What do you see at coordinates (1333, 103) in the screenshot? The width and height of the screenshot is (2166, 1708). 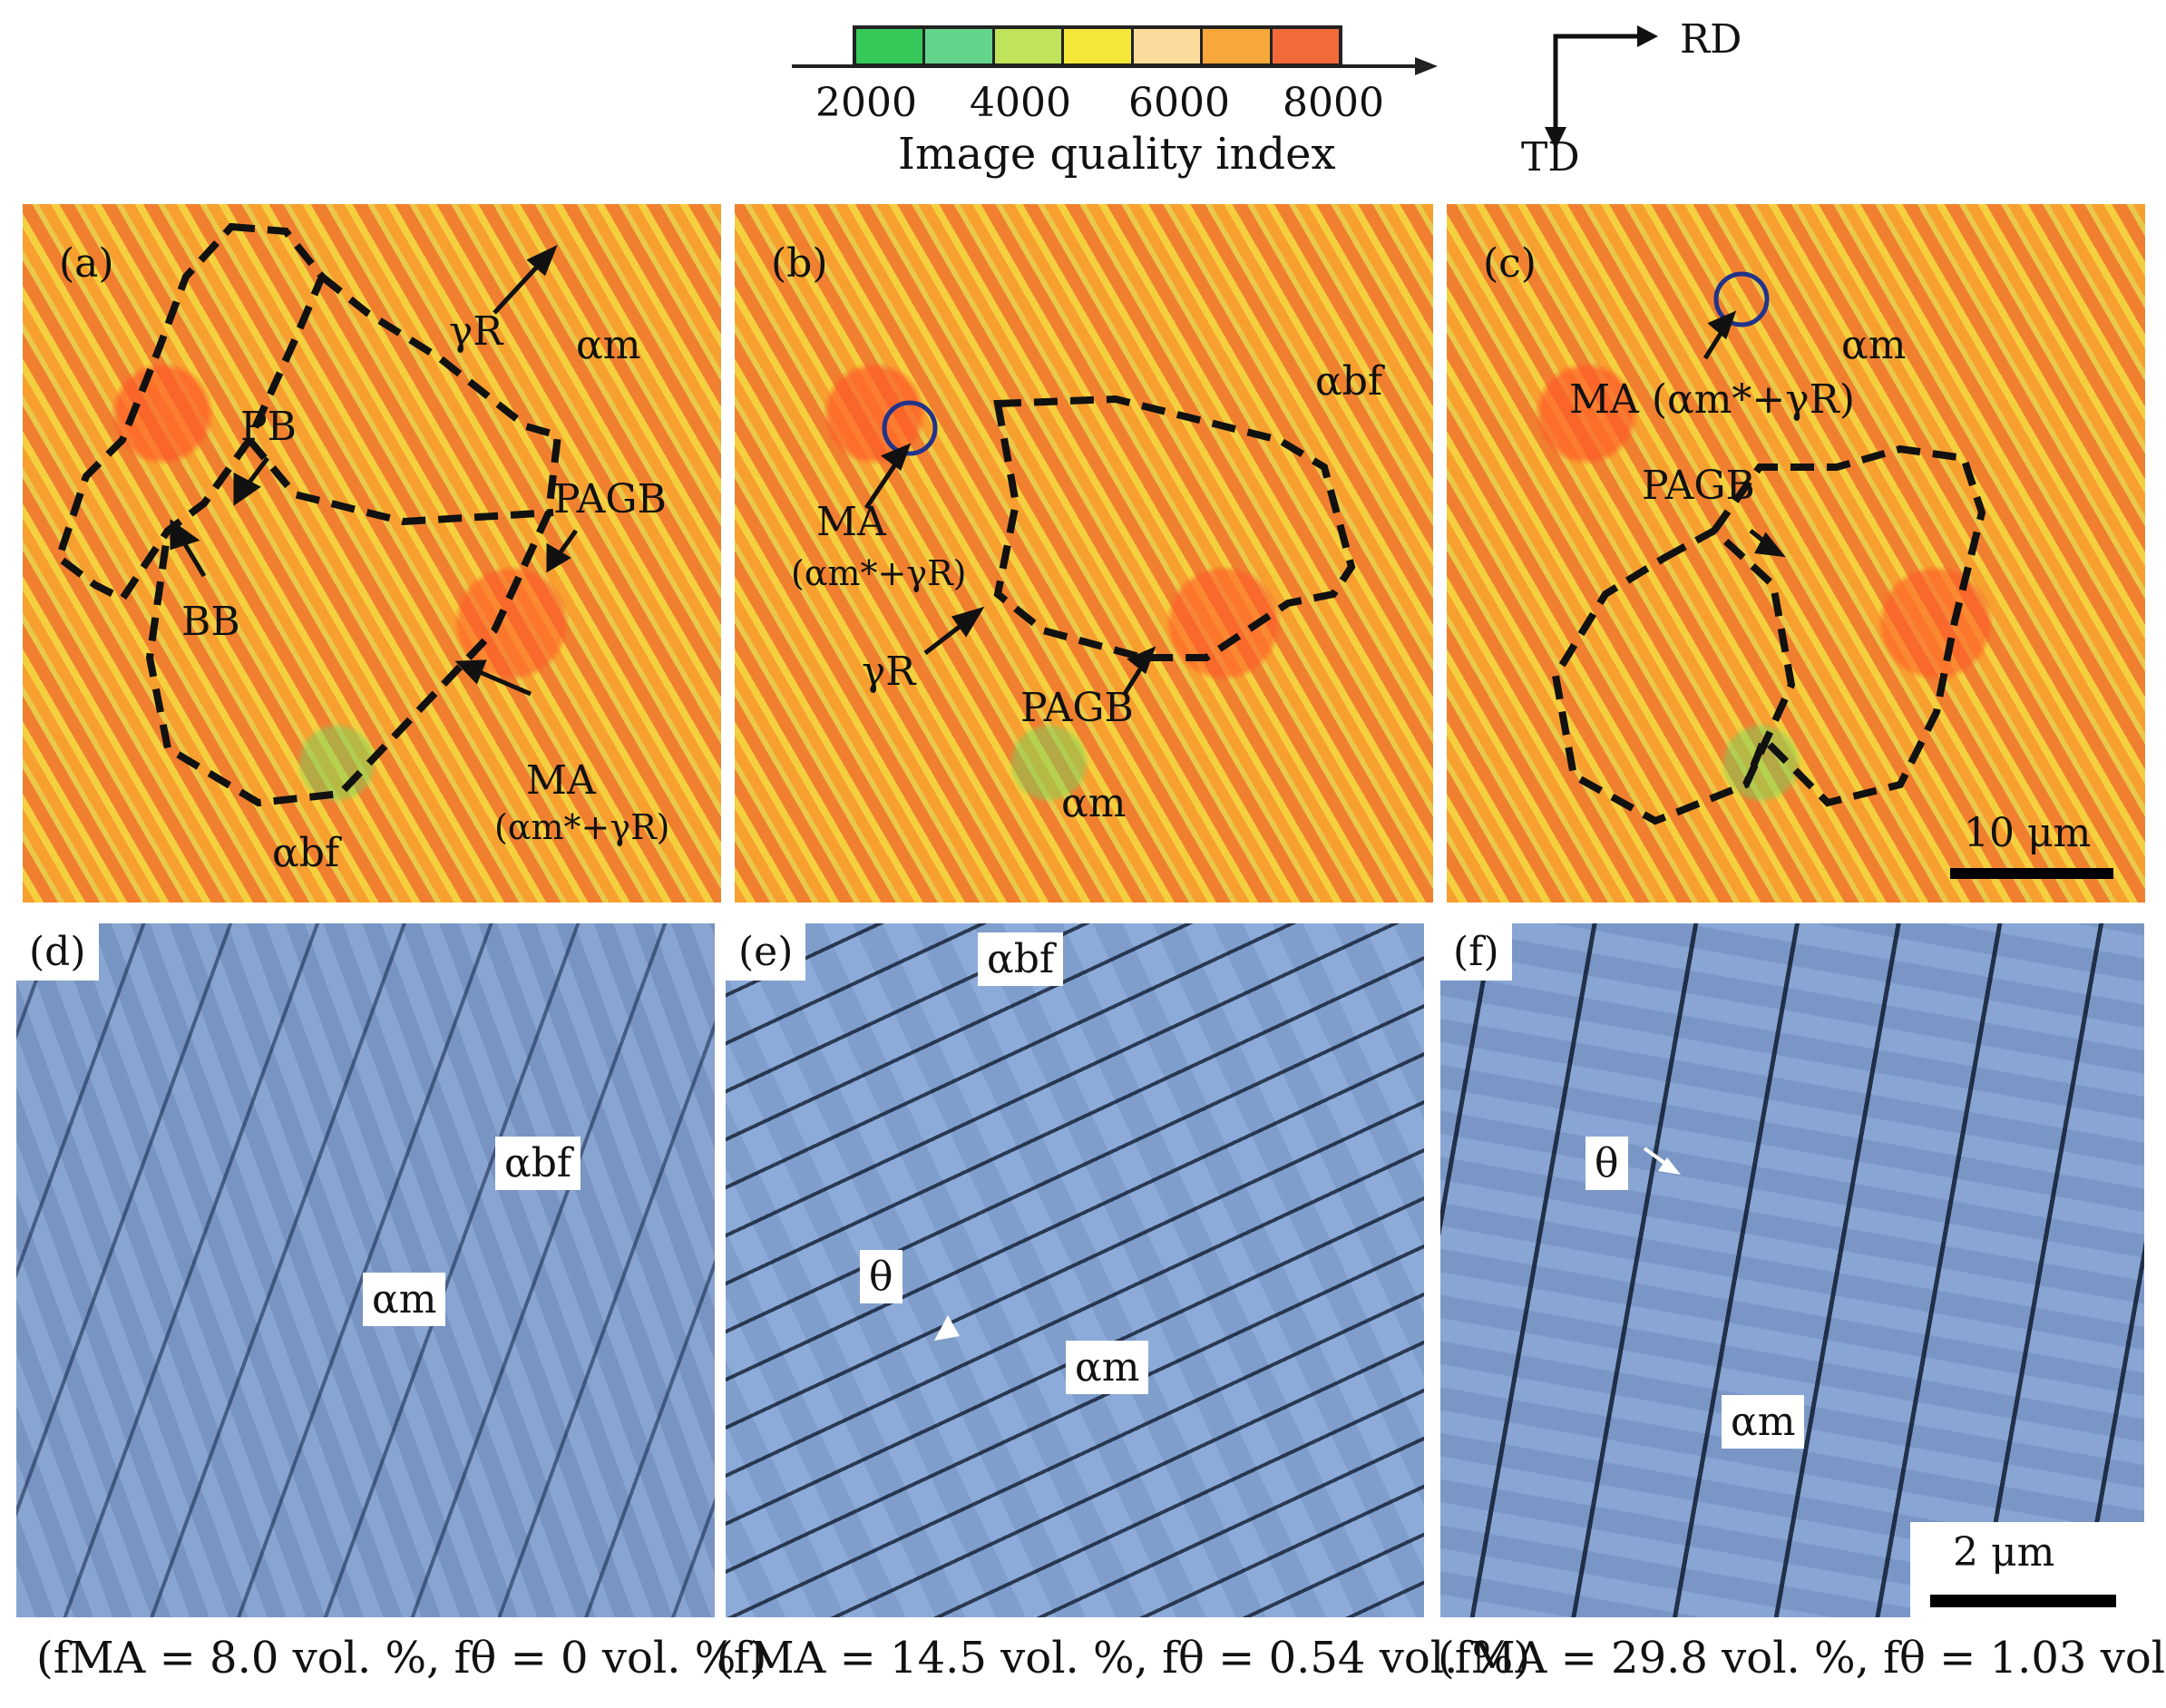 I see `colorbar-tick-8000: 8000` at bounding box center [1333, 103].